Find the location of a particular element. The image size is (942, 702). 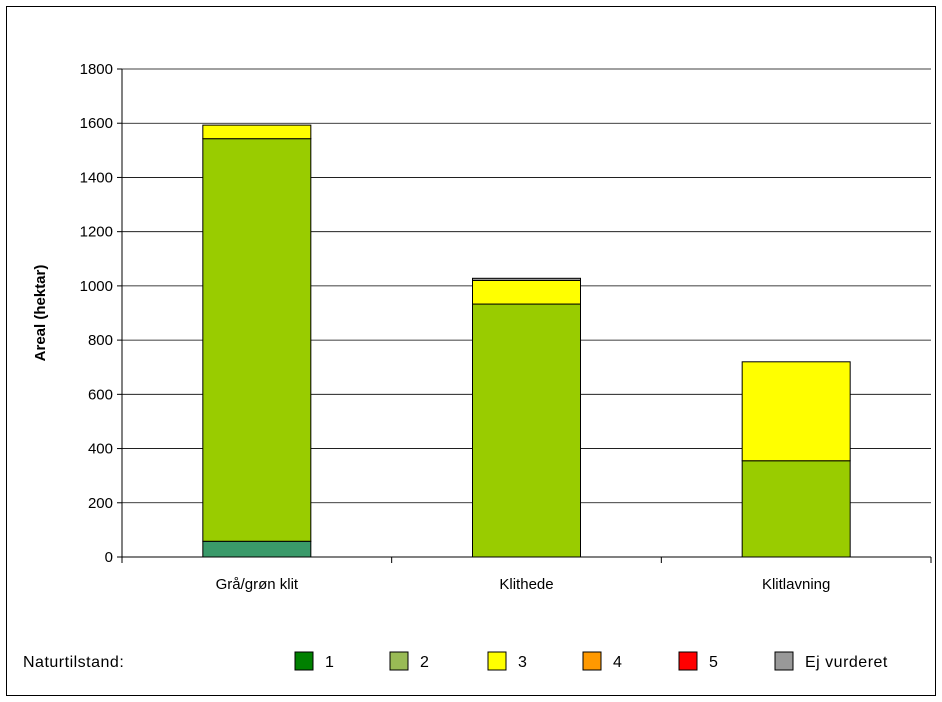

y-tick-label: 200 is located at coordinates (100, 503).